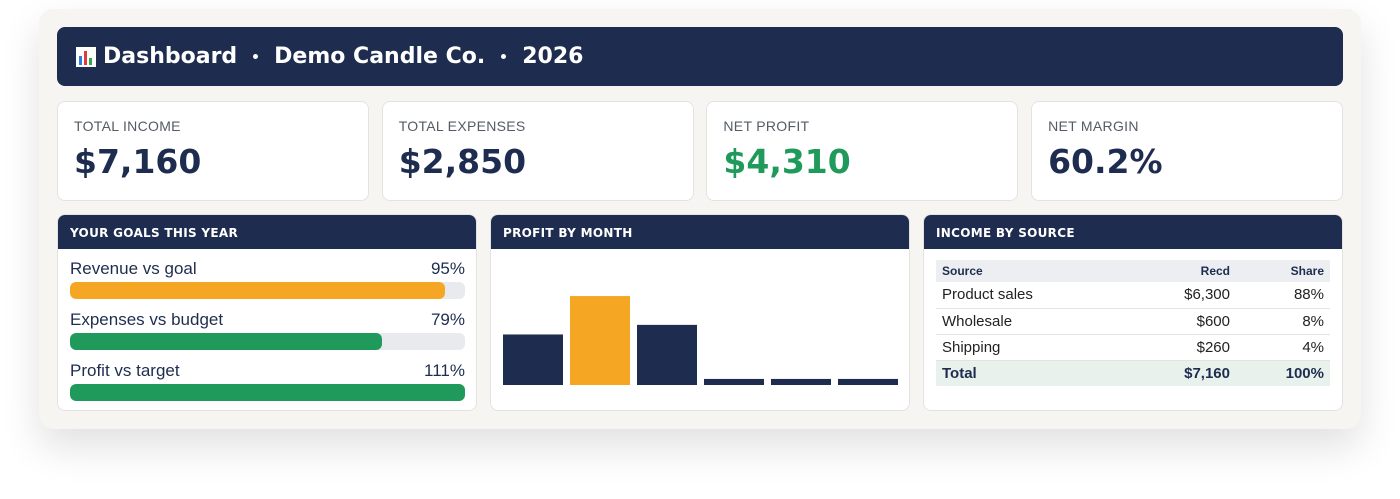  I want to click on kpi-label: NET PROFIT, so click(766, 126).